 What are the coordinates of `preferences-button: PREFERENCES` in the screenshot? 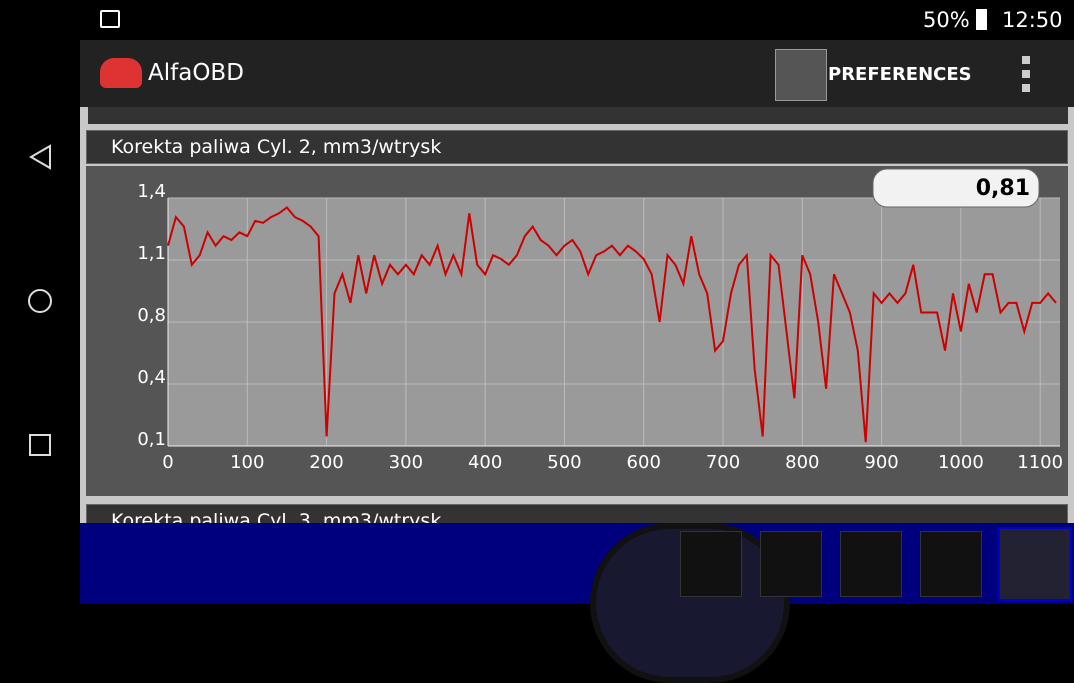 It's located at (900, 74).